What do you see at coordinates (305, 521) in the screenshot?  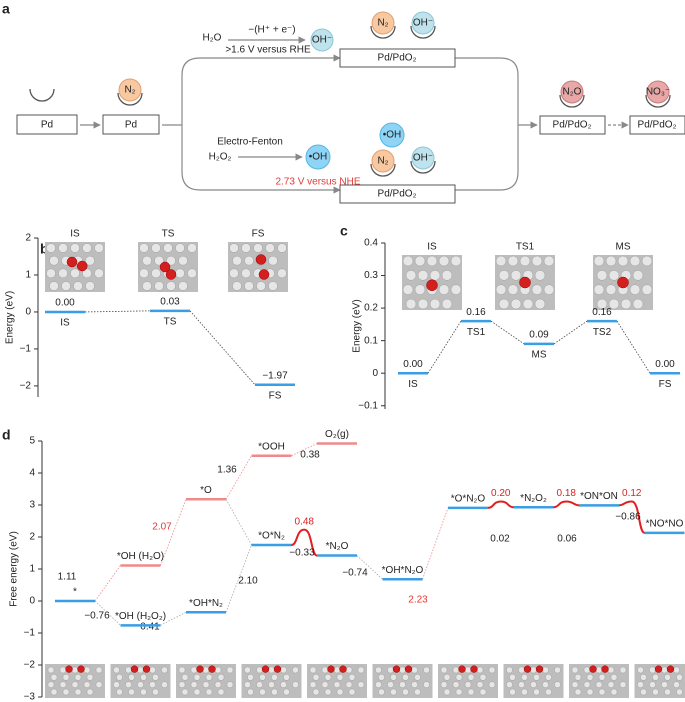 I see `barrier-label: 0.48` at bounding box center [305, 521].